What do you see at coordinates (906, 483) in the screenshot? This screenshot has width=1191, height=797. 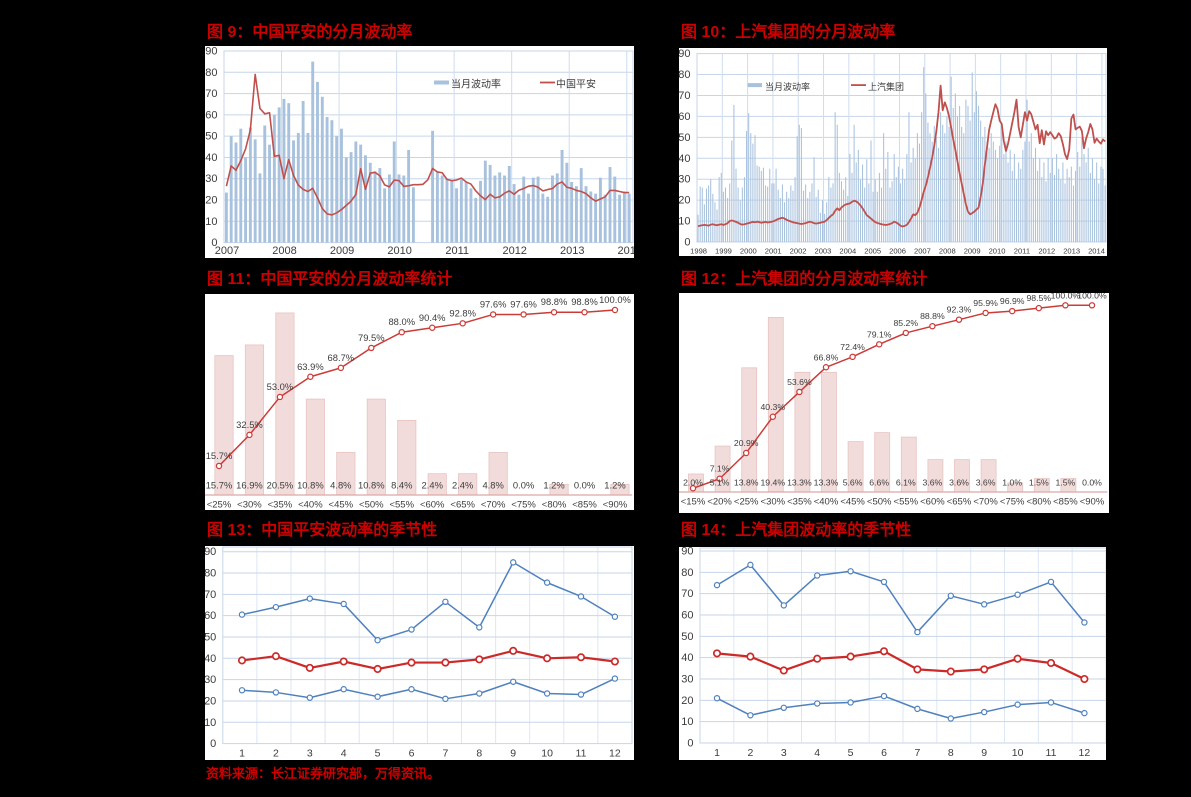 I see `svg-text: 6.1%` at bounding box center [906, 483].